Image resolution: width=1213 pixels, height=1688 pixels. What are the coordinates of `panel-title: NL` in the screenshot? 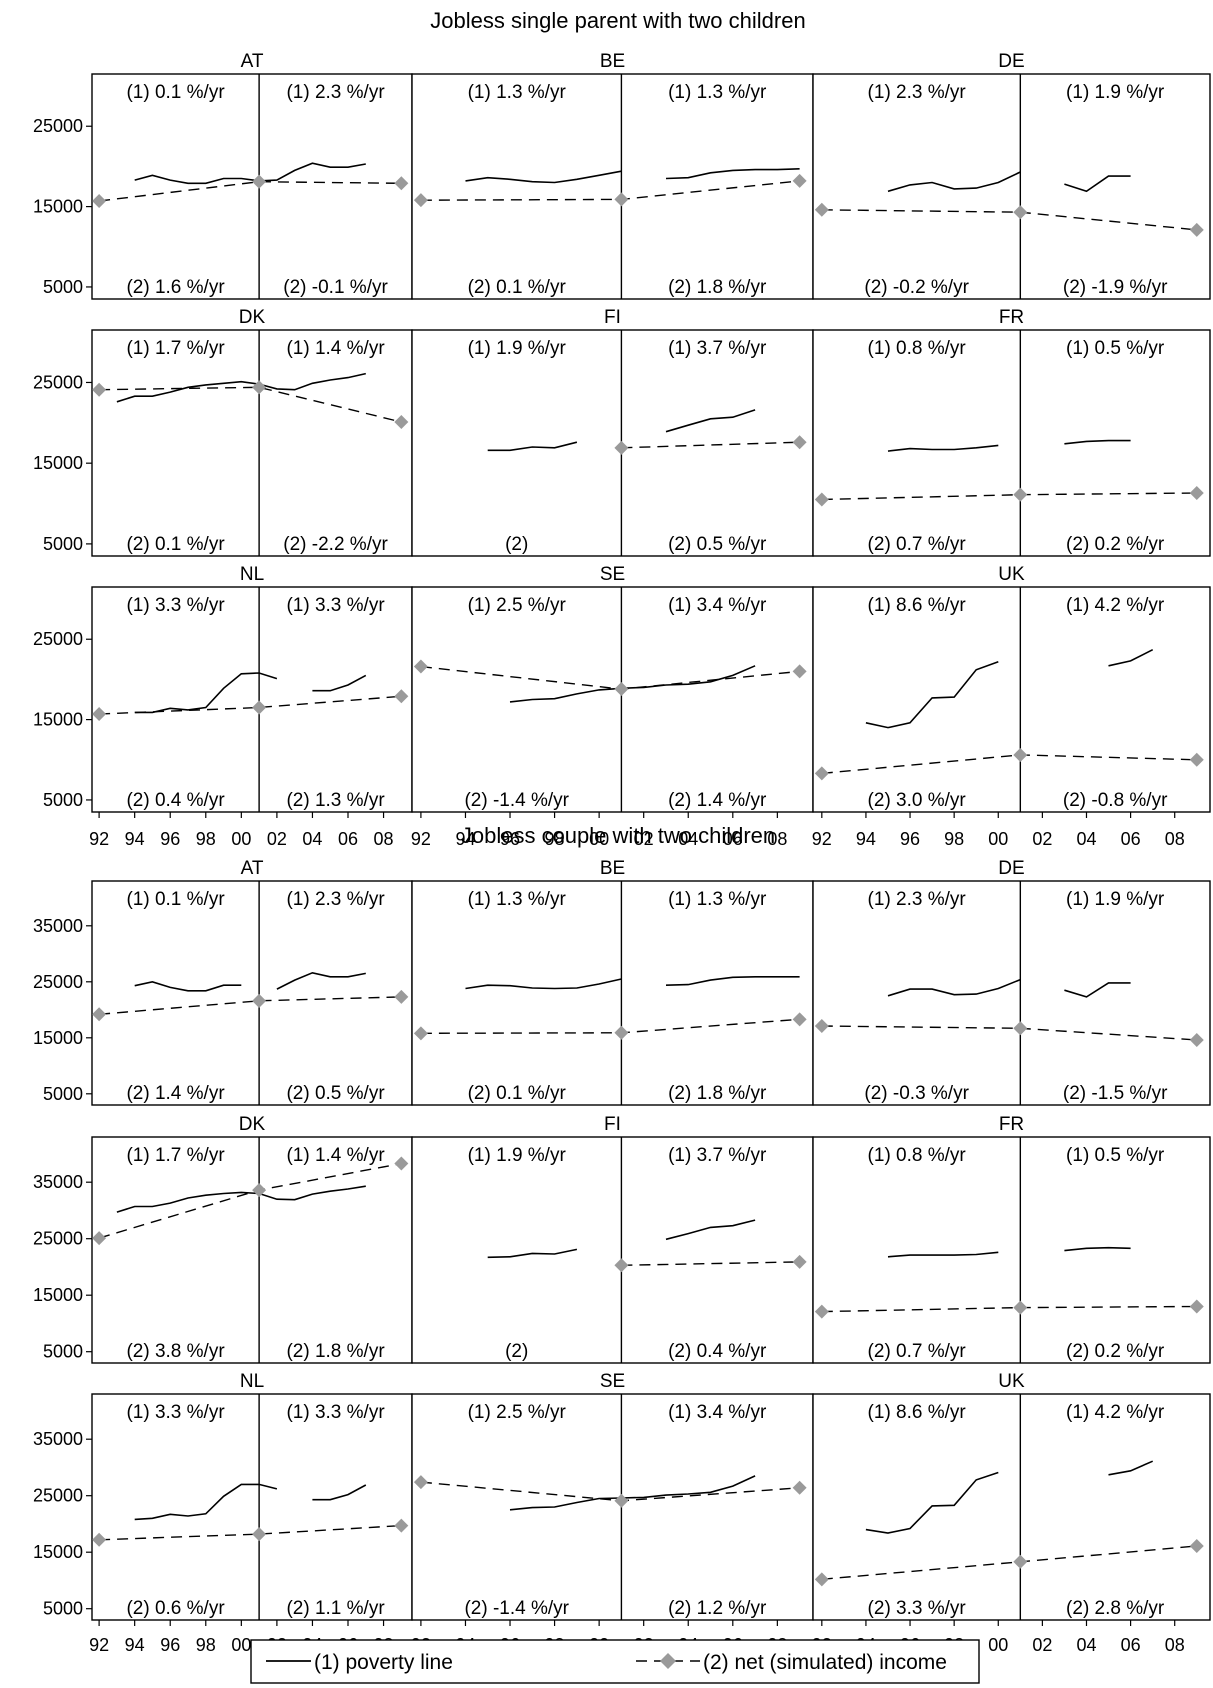 It's located at (252, 1381).